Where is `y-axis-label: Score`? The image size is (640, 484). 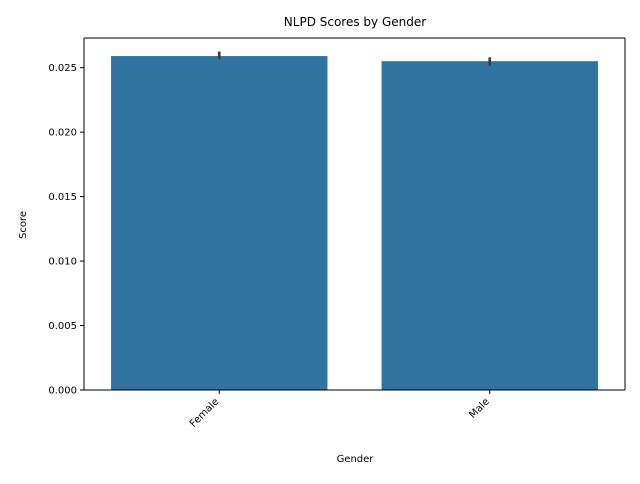 y-axis-label: Score is located at coordinates (23, 225).